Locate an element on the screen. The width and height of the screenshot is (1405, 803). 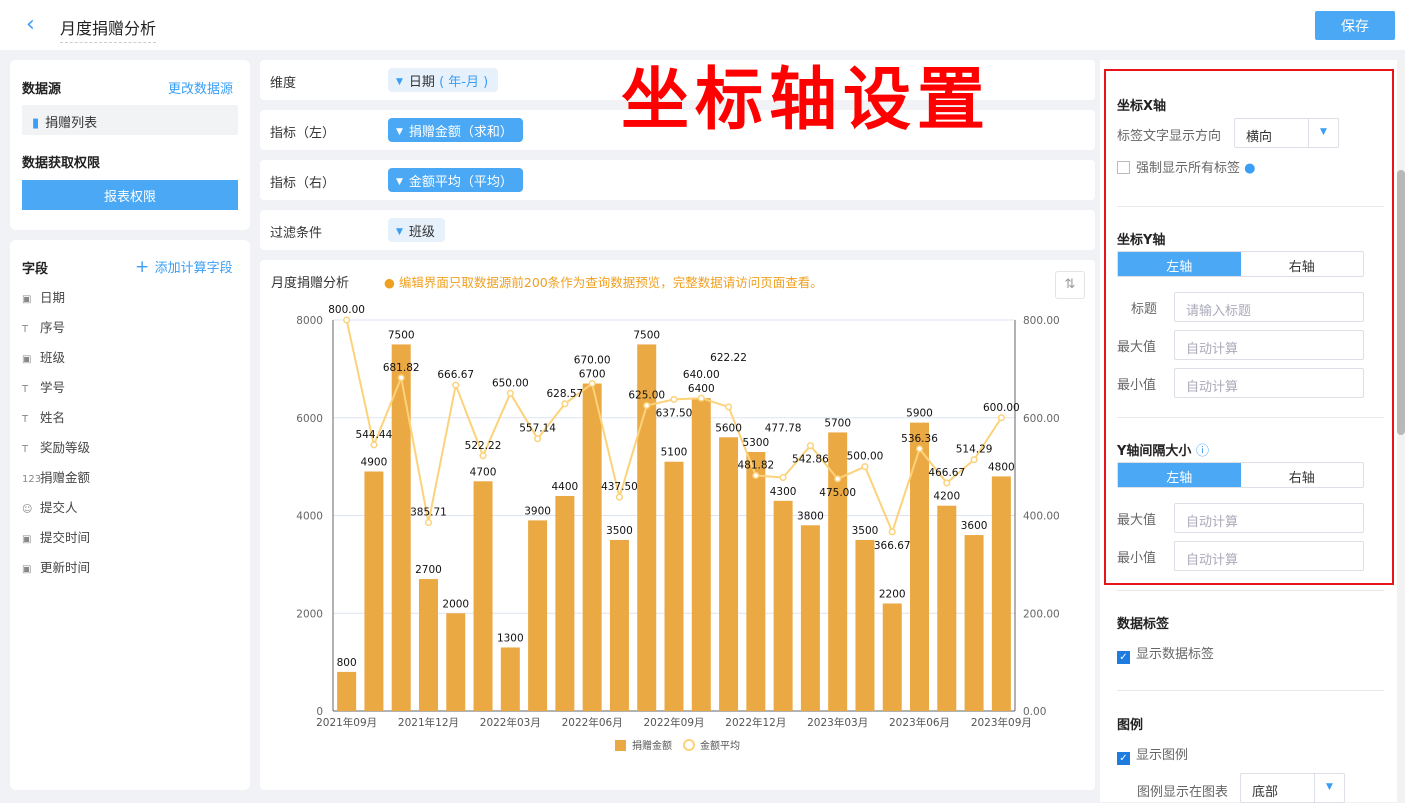
field-item: ▣ 更新时间 is located at coordinates (56, 567).